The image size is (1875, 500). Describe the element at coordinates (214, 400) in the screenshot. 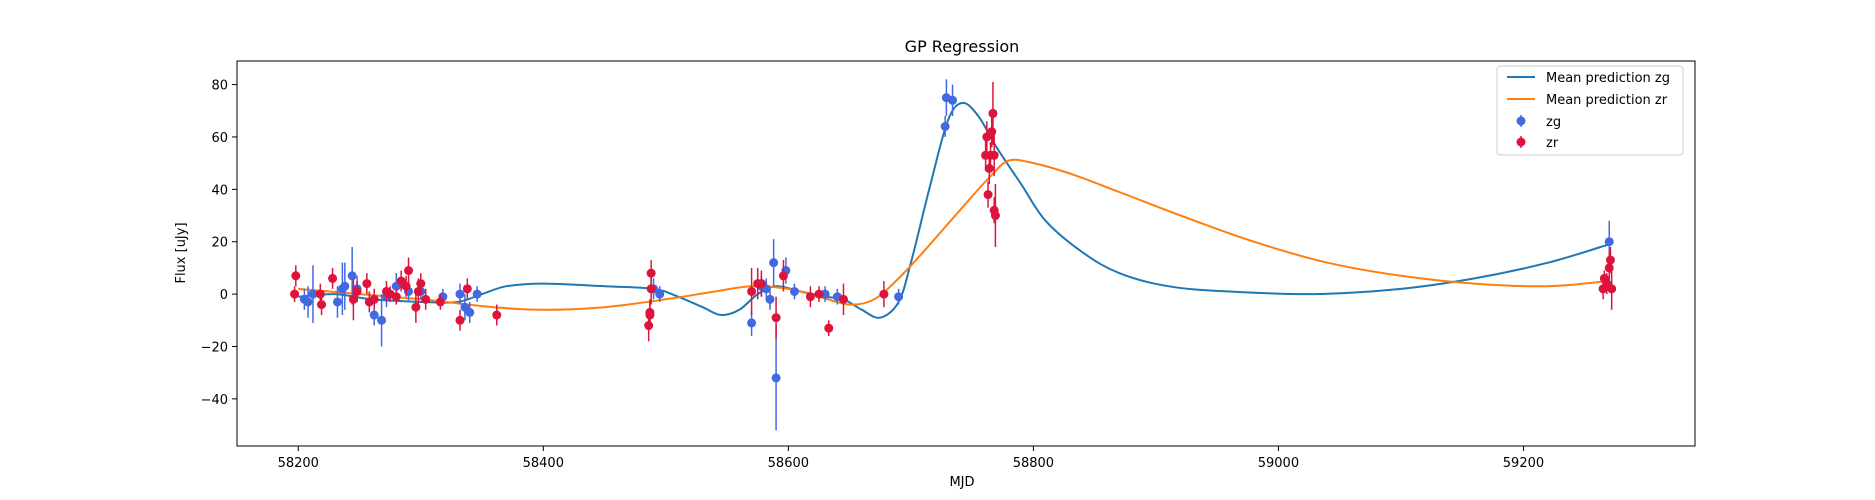

I see `y-tick-label: −40` at that location.